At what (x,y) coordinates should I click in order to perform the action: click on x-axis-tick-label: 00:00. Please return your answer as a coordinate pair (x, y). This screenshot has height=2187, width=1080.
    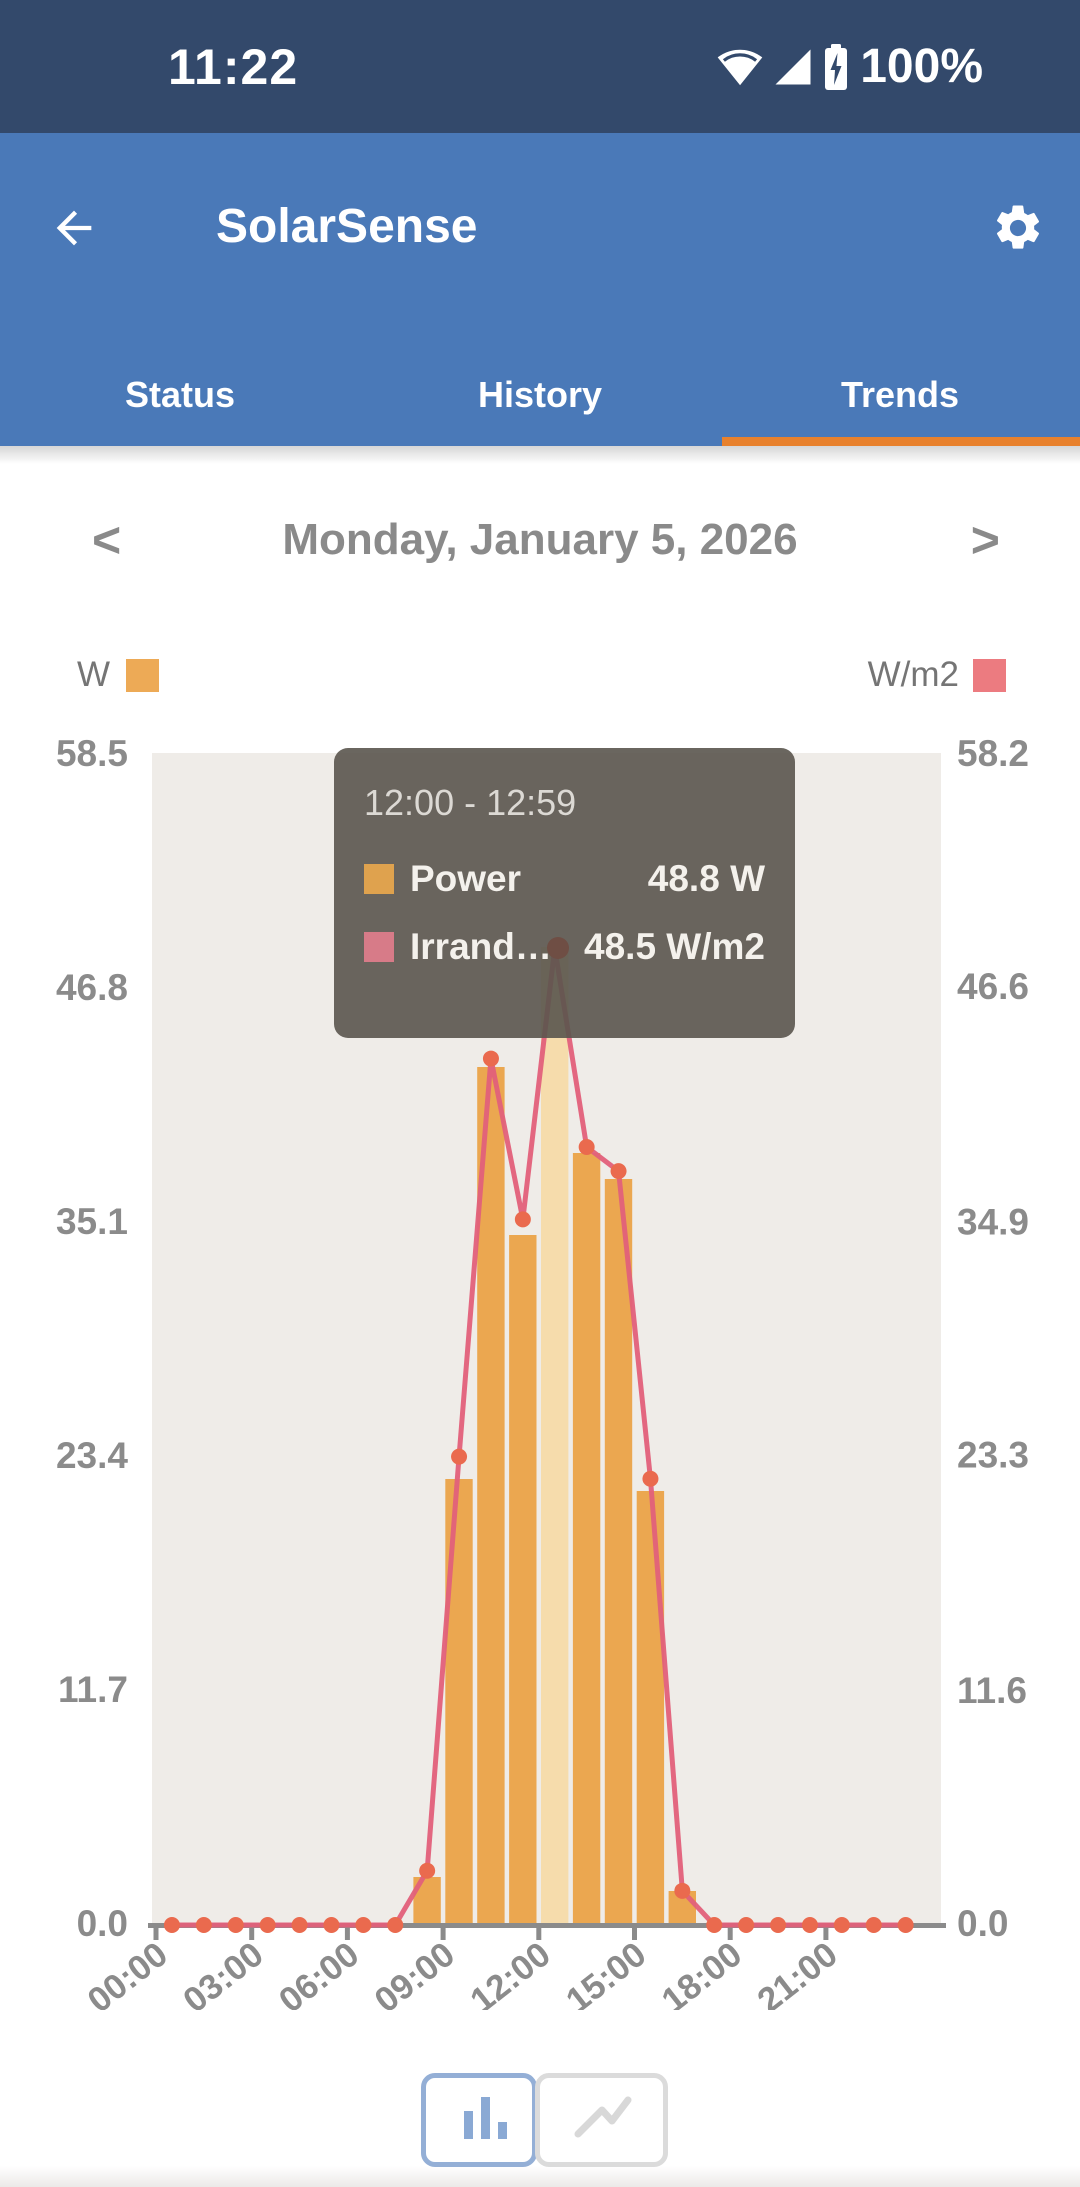
    Looking at the image, I should click on (127, 1972).